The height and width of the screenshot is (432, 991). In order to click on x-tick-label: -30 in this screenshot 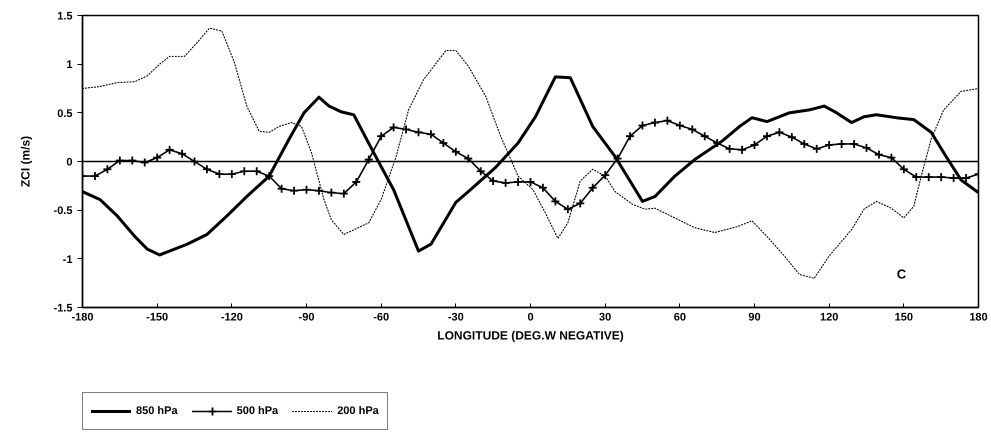, I will do `click(456, 318)`.